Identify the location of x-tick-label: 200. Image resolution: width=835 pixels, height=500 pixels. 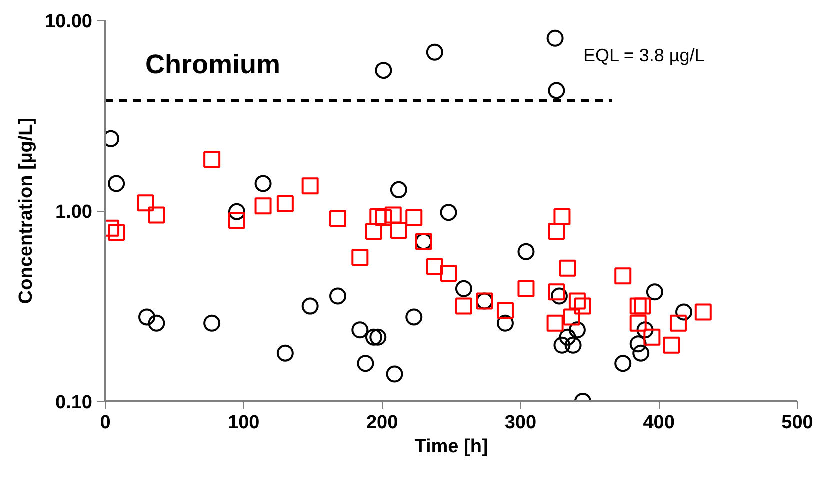
(382, 423).